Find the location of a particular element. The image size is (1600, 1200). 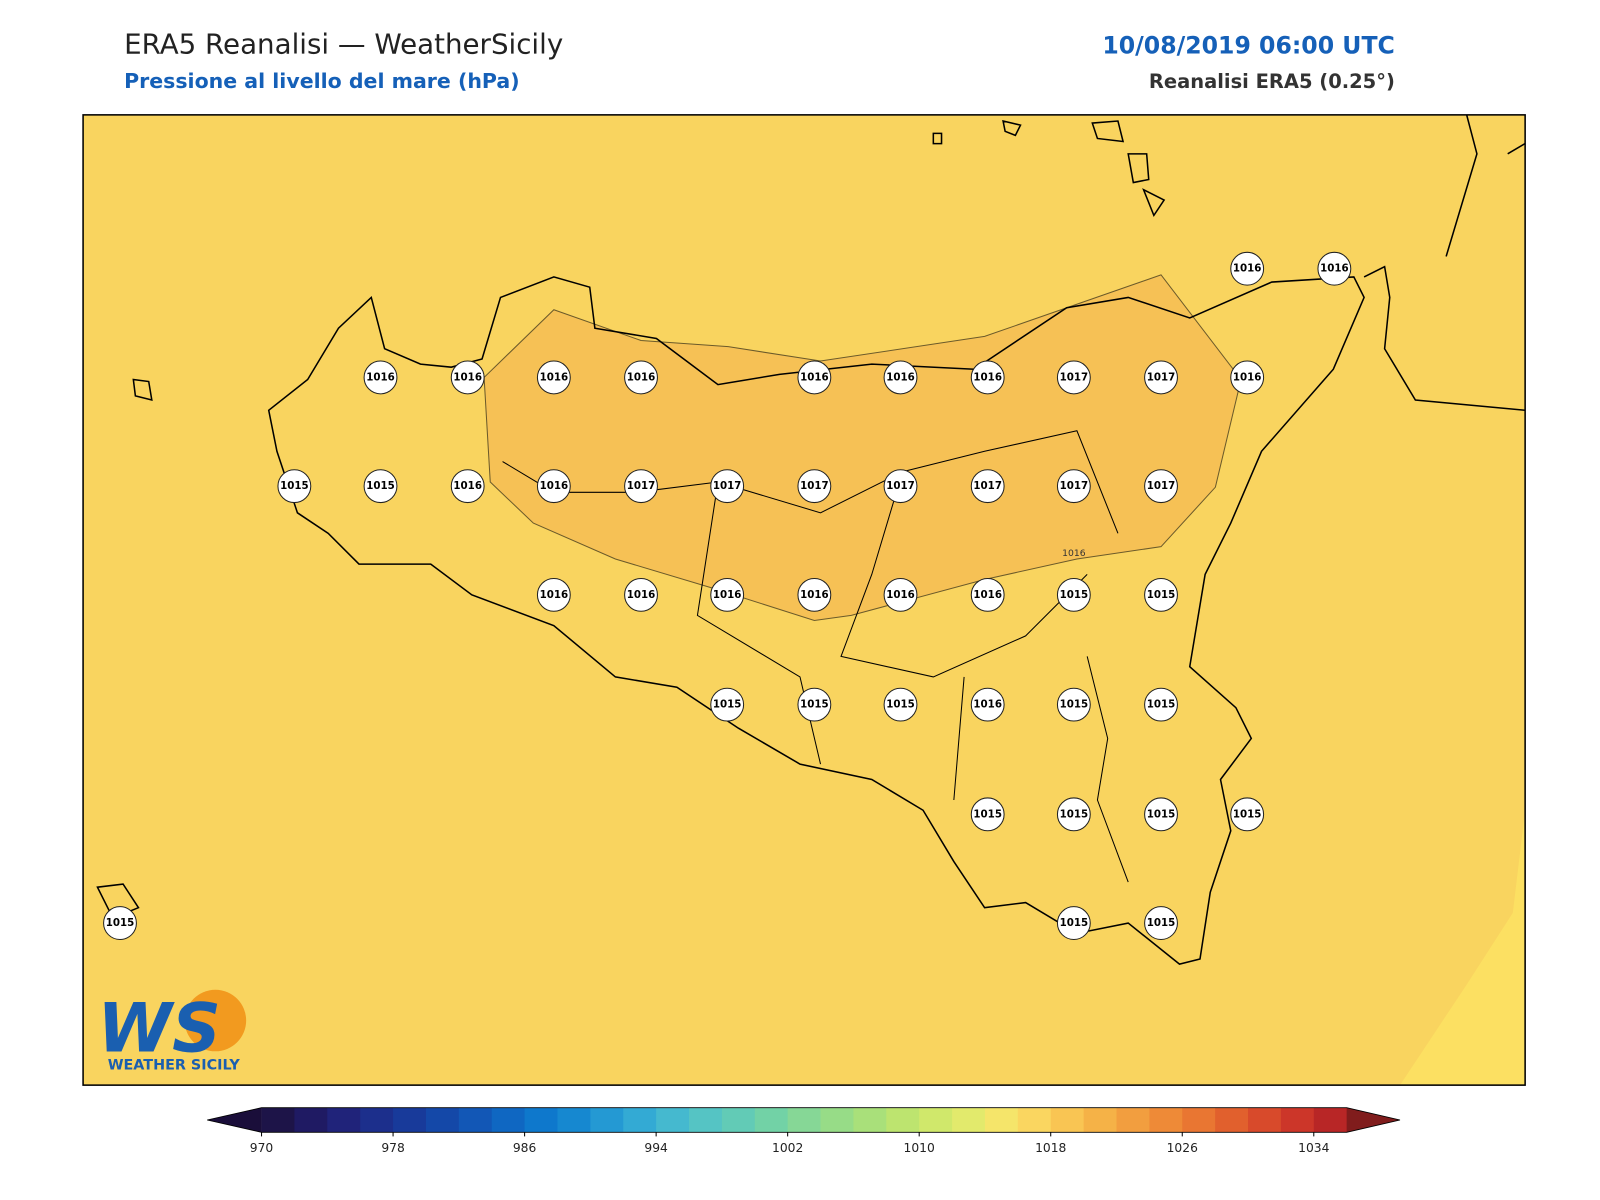

province-borders is located at coordinates (815, 656).